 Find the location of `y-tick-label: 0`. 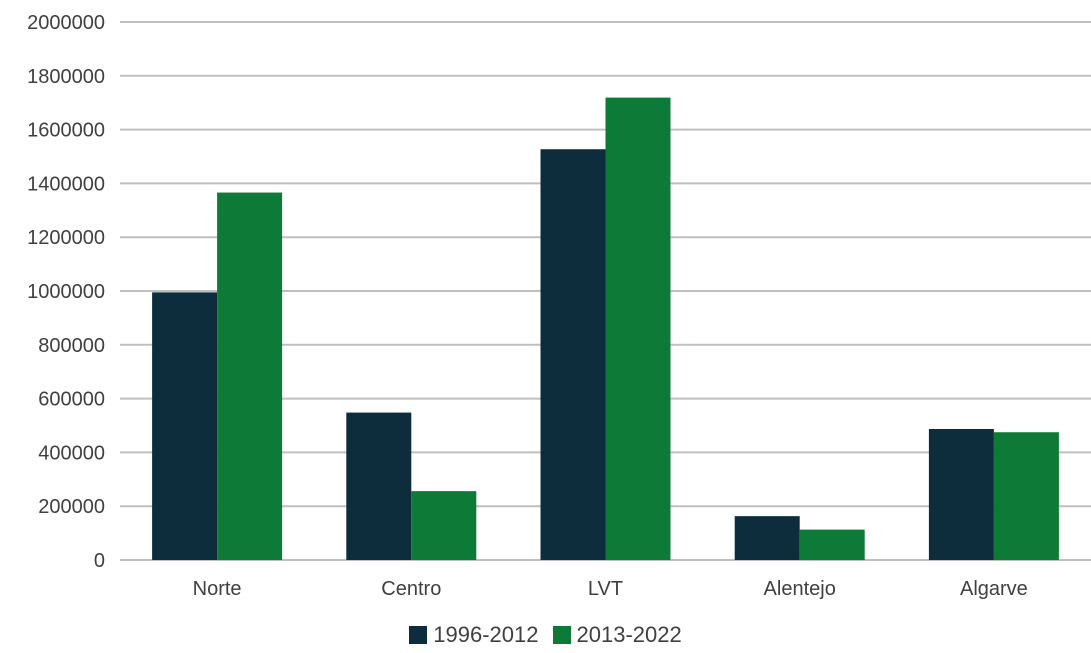

y-tick-label: 0 is located at coordinates (99, 561).